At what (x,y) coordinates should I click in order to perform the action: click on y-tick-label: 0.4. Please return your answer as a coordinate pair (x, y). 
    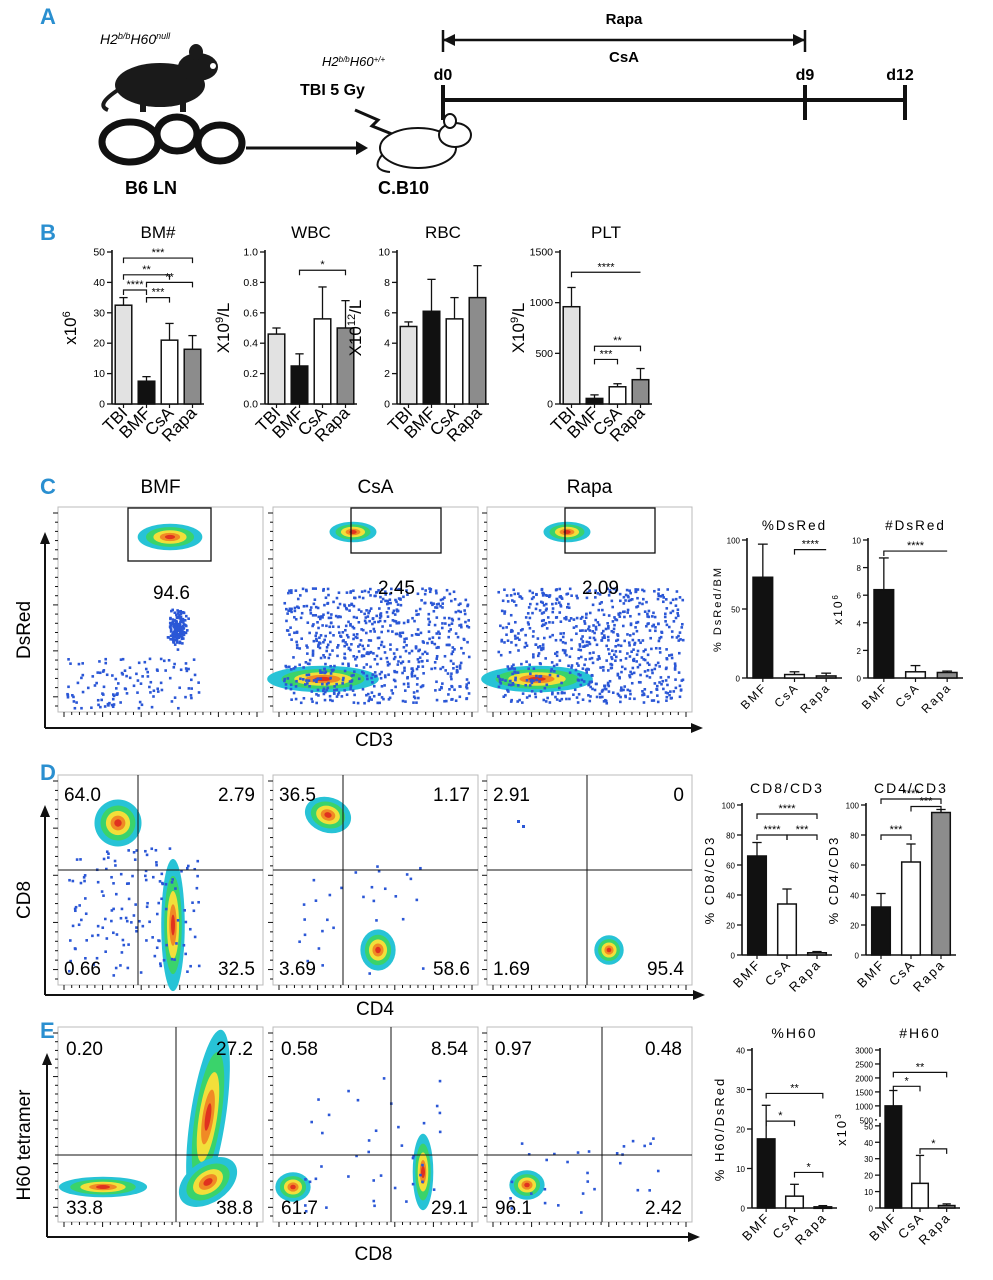
    Looking at the image, I should click on (250, 344).